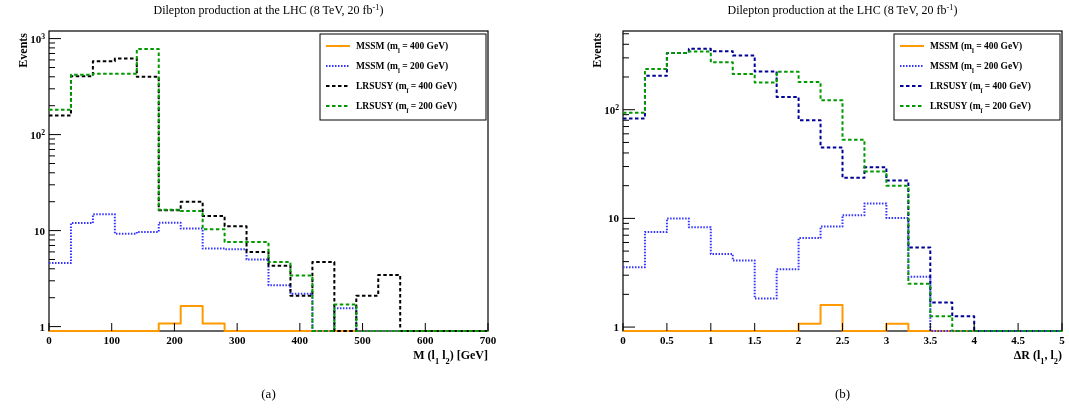 This screenshot has height=419, width=1069. Describe the element at coordinates (667, 340) in the screenshot. I see `x-tick-label: 0.5` at that location.